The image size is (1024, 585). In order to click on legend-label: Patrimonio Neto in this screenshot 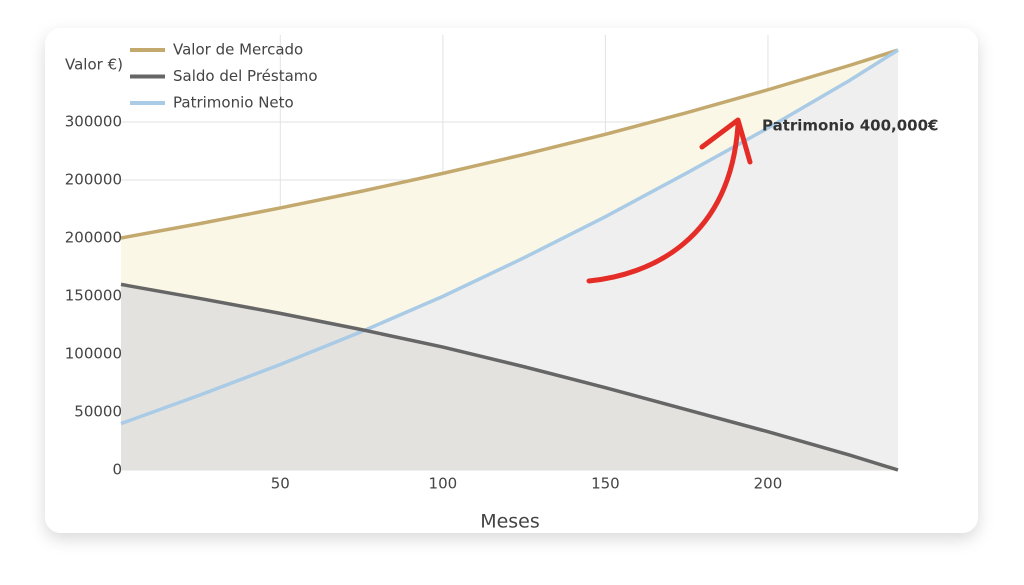, I will do `click(233, 103)`.